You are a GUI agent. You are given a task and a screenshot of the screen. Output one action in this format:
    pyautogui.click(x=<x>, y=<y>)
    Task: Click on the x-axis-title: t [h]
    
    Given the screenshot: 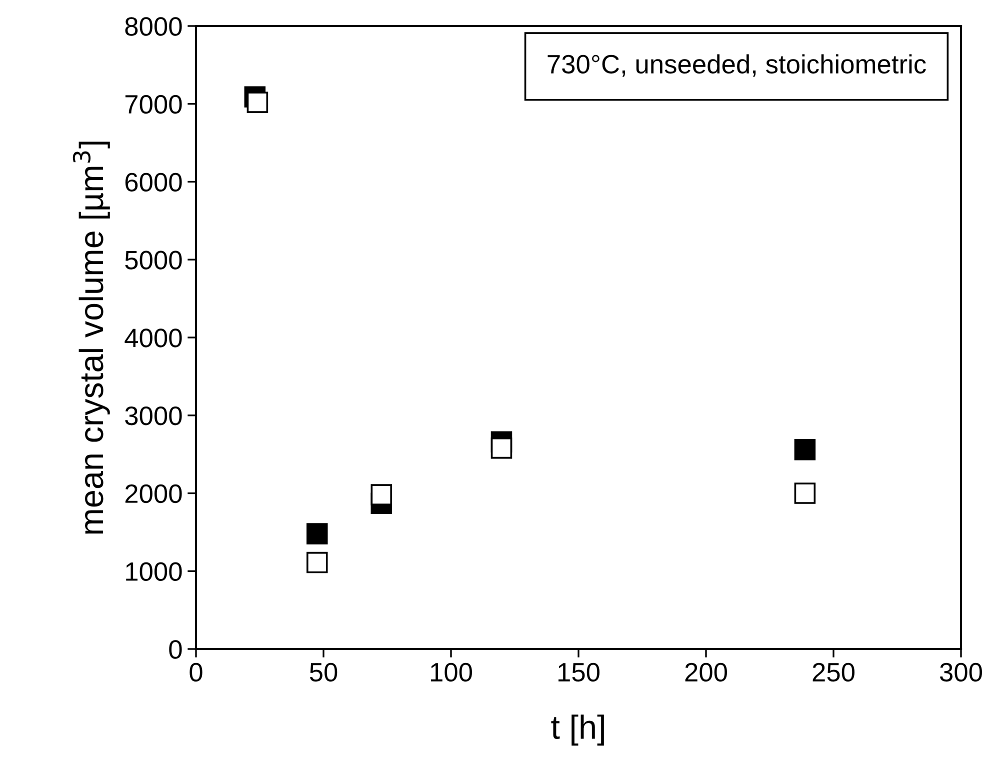 What is the action you would take?
    pyautogui.click(x=577, y=730)
    